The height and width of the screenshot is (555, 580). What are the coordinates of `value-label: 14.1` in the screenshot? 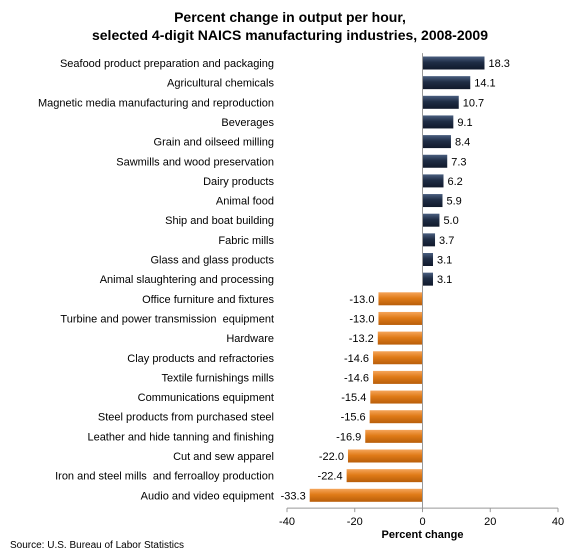 It's located at (484, 84).